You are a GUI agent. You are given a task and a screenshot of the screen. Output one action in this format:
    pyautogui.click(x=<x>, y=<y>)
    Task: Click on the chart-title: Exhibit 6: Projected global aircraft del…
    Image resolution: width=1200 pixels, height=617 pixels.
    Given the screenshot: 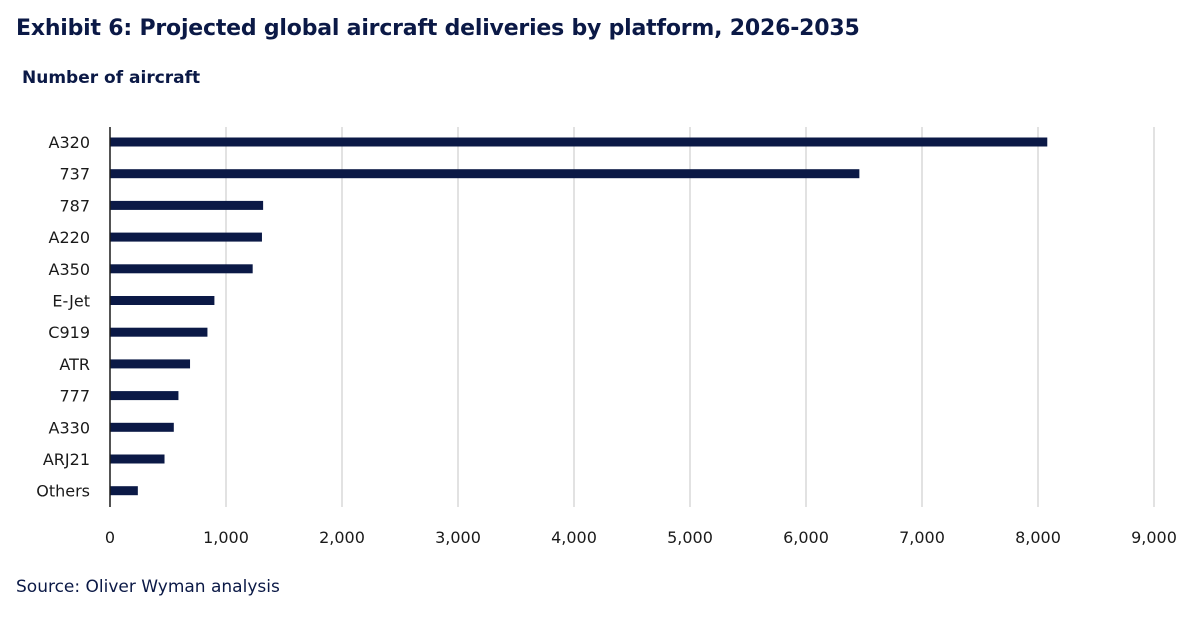 What is the action you would take?
    pyautogui.click(x=438, y=28)
    